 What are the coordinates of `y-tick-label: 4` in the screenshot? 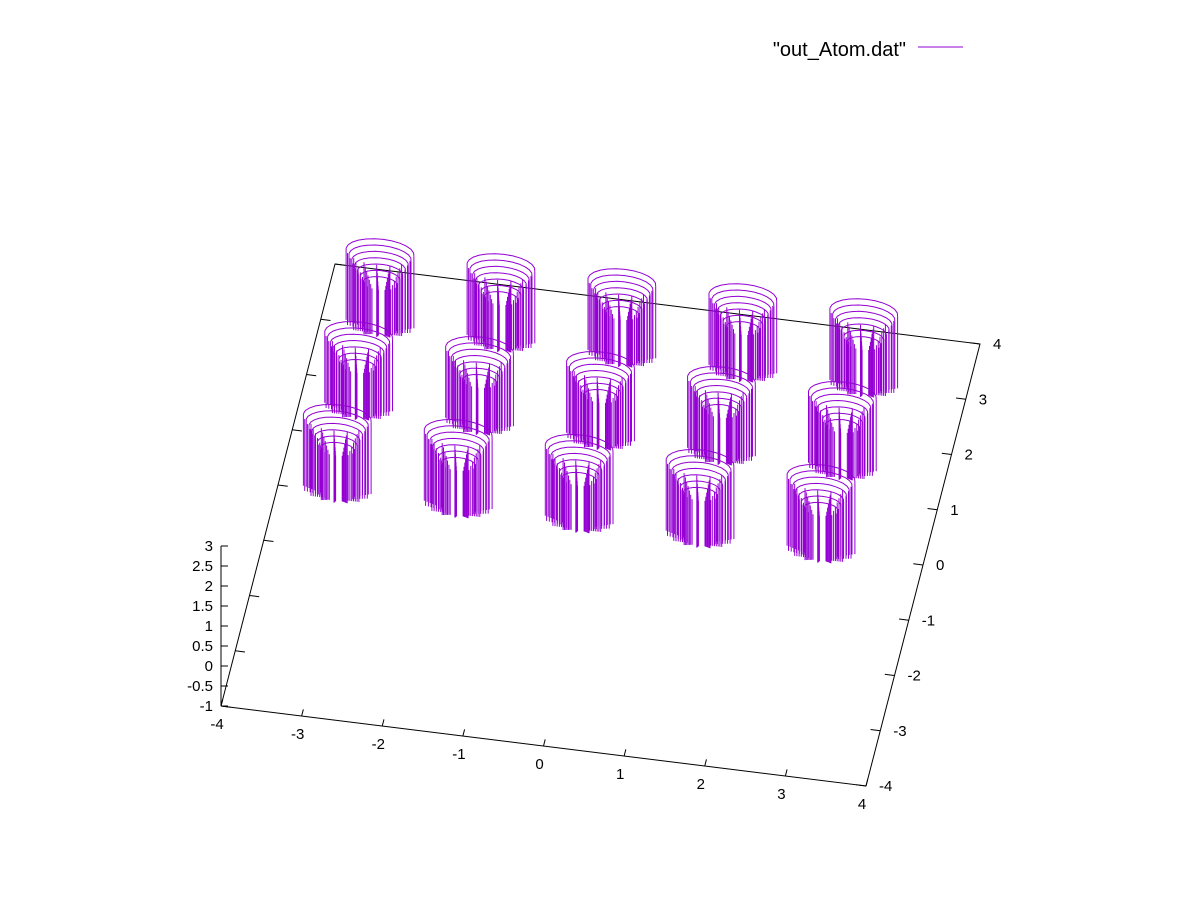 It's located at (997, 344).